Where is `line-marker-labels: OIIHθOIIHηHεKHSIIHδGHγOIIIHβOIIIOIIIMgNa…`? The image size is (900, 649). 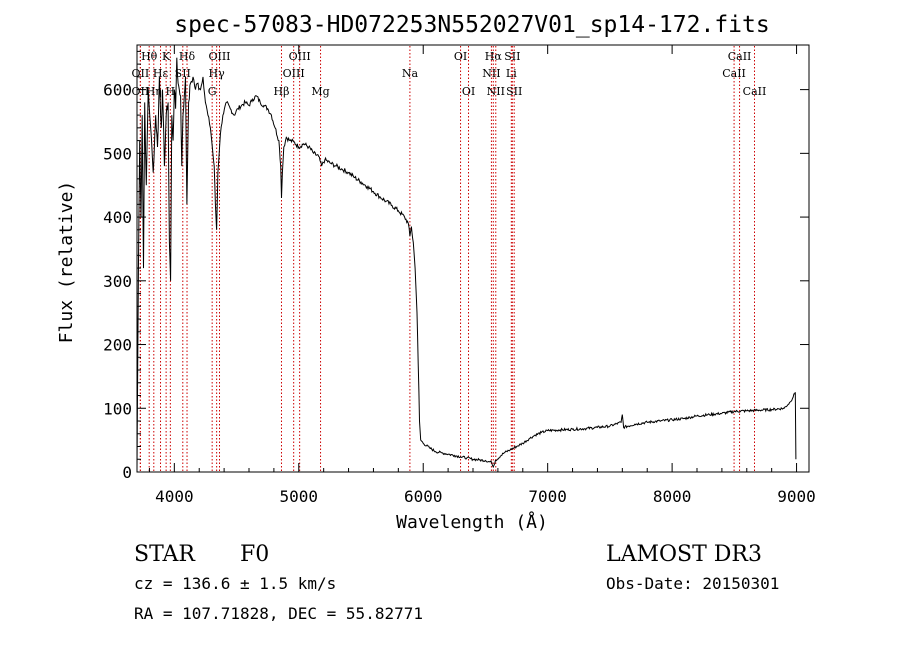
line-marker-labels: OIIHθOIIHηHεKHSIIHδGHγOIIIHβOIIIOIIIMgNa… is located at coordinates (449, 74).